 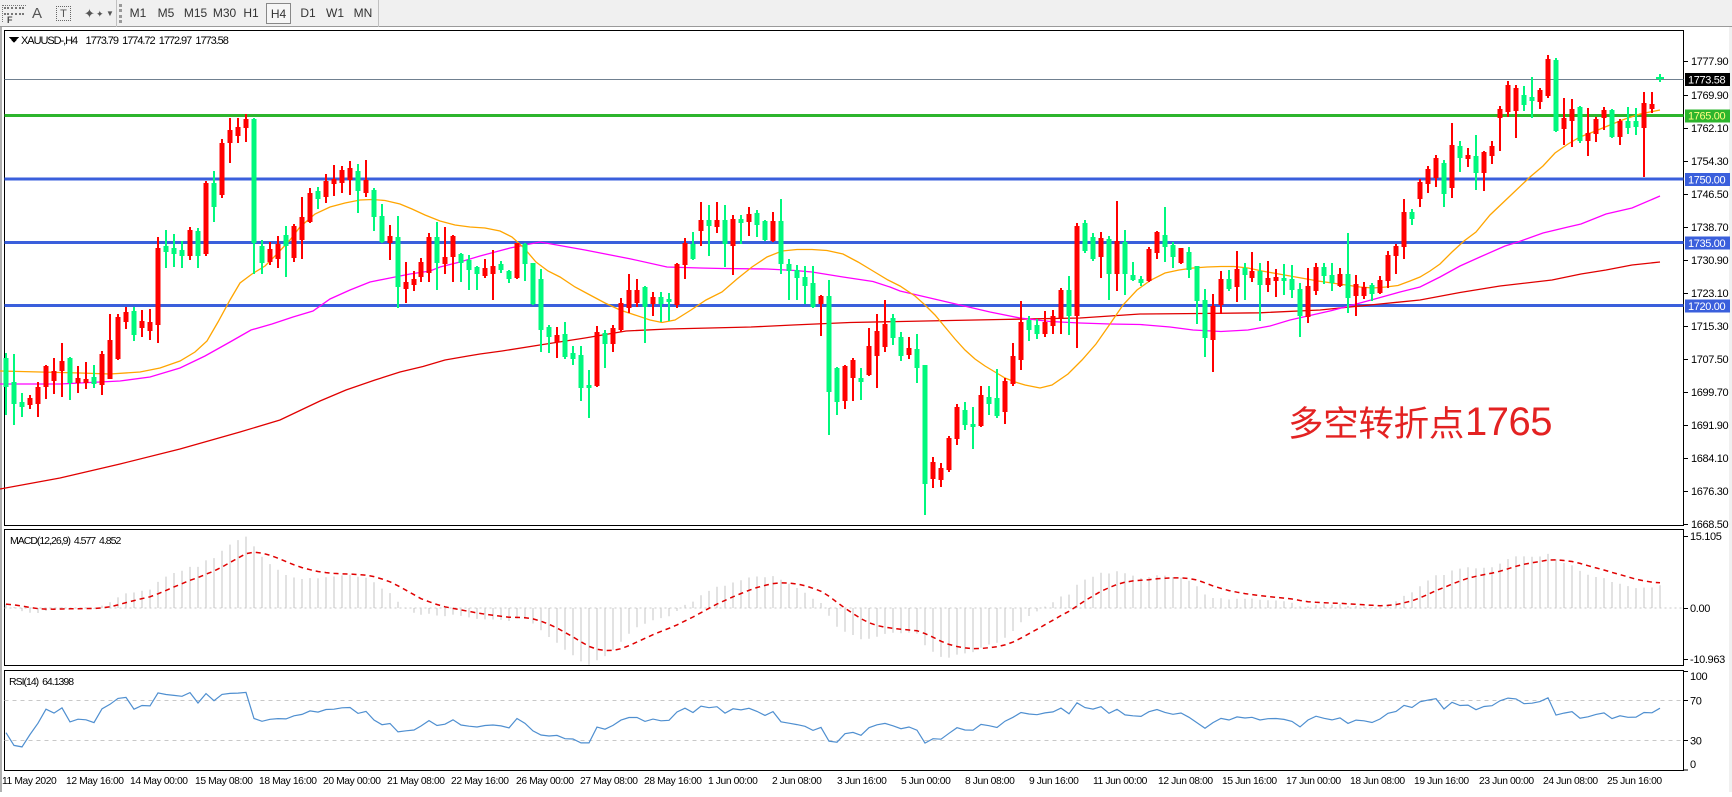 What do you see at coordinates (1707, 307) in the screenshot?
I see `svg-text: 1720.00` at bounding box center [1707, 307].